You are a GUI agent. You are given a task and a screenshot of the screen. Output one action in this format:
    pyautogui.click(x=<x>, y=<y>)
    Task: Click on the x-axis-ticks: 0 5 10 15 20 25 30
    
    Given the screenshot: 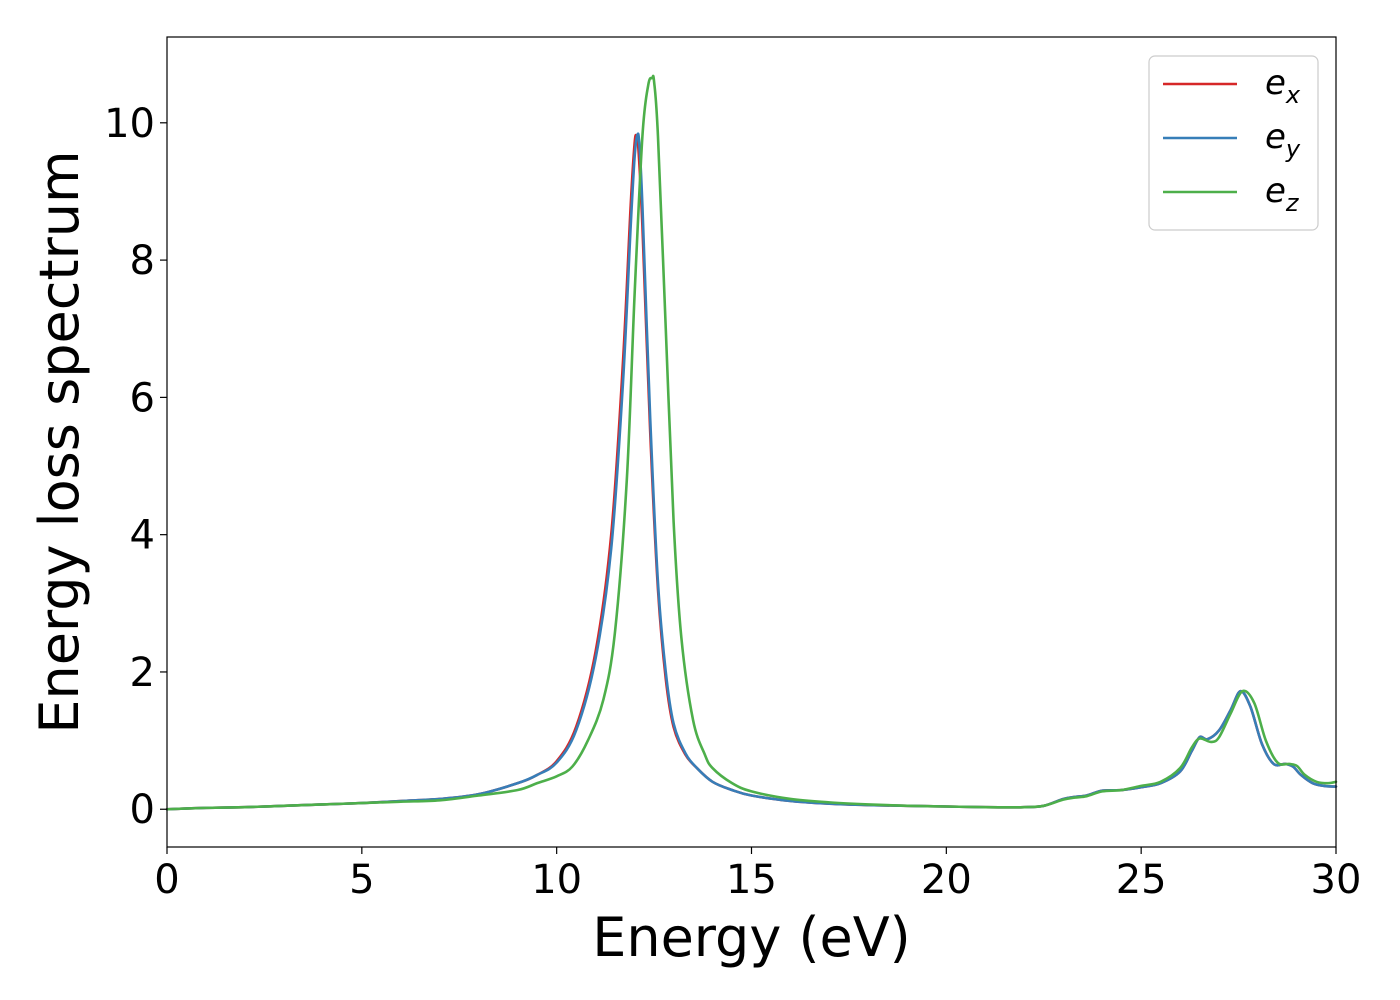 What is the action you would take?
    pyautogui.click(x=757, y=875)
    